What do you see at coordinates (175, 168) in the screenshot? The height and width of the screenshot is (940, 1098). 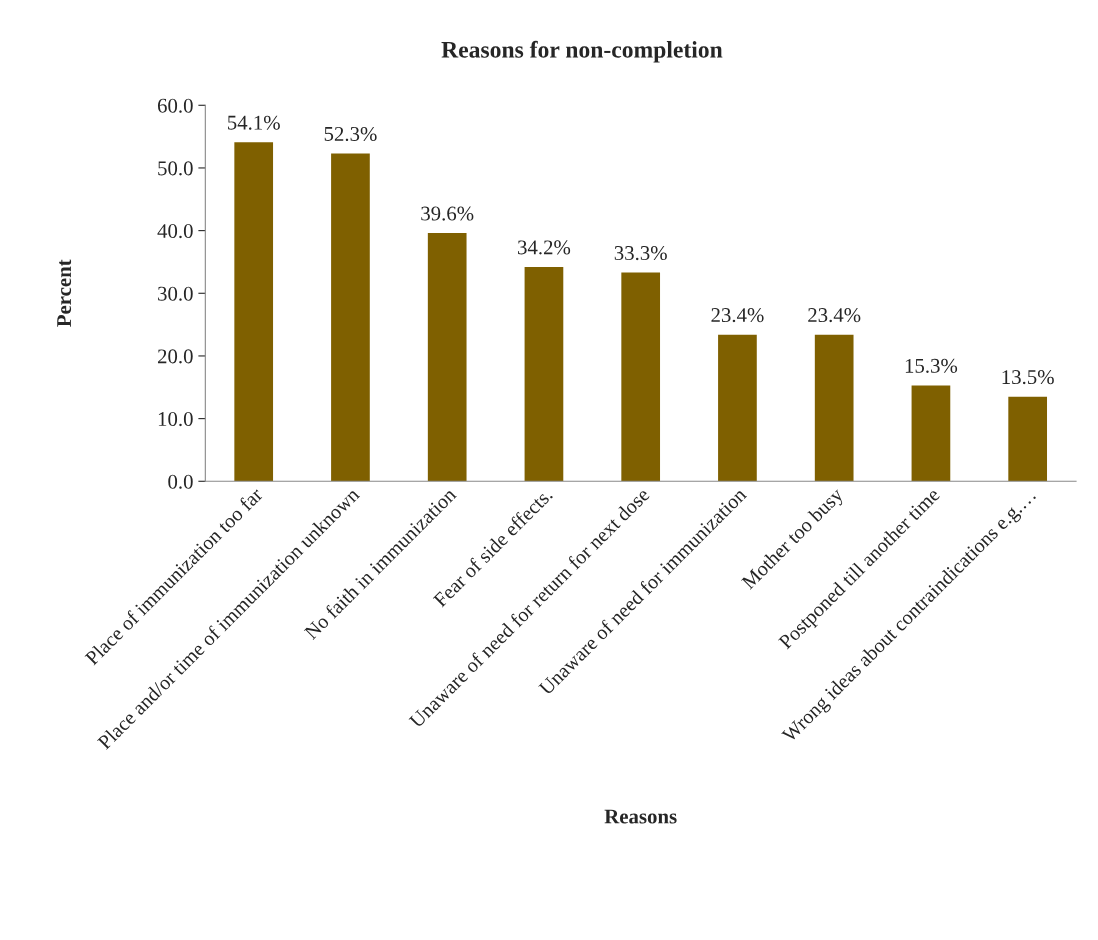 I see `y-tick-label: 50.0` at bounding box center [175, 168].